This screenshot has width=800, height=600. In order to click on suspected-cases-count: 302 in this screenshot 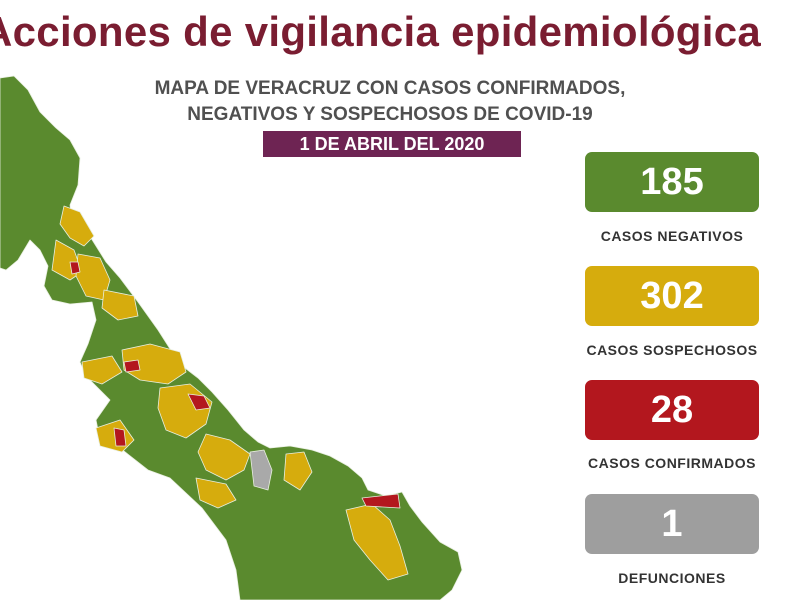, I will do `click(672, 296)`.